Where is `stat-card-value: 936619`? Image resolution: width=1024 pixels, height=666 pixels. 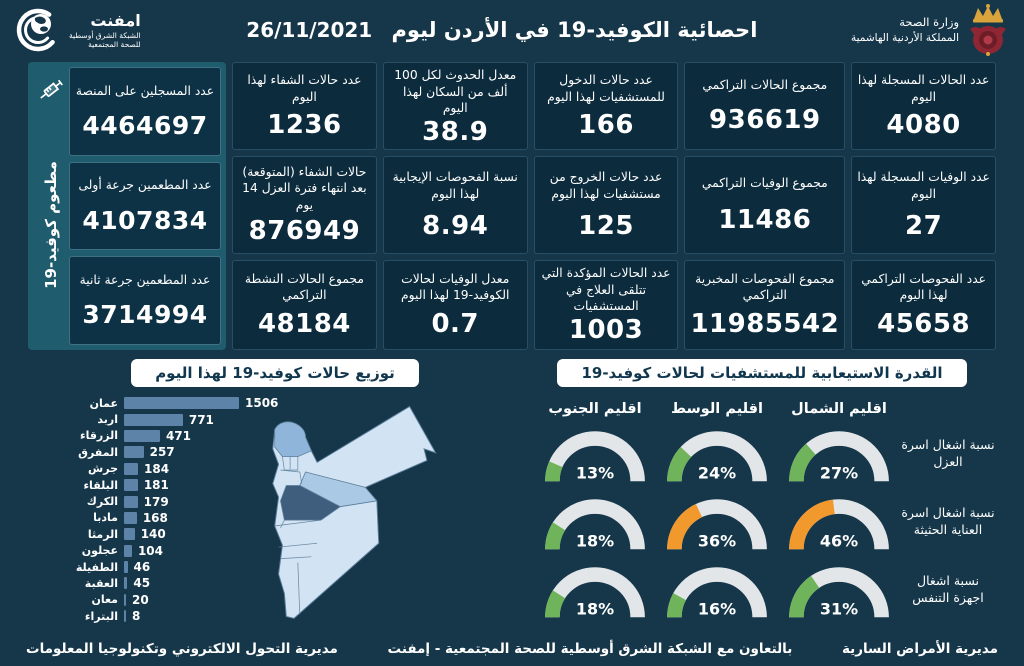 stat-card-value: 936619 is located at coordinates (765, 119).